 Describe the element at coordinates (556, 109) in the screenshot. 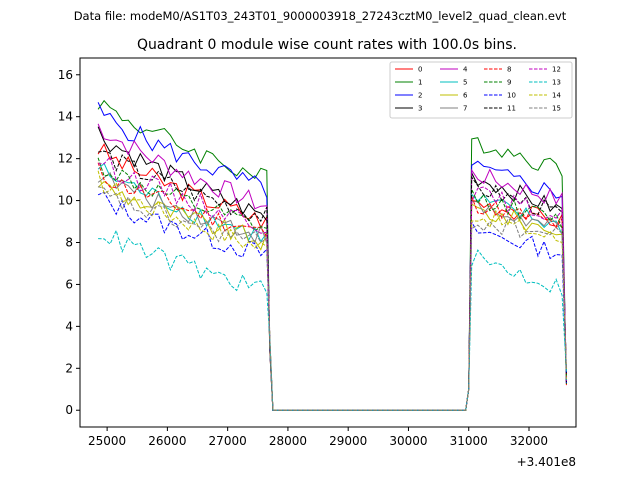

I see `legend-label: 15` at that location.